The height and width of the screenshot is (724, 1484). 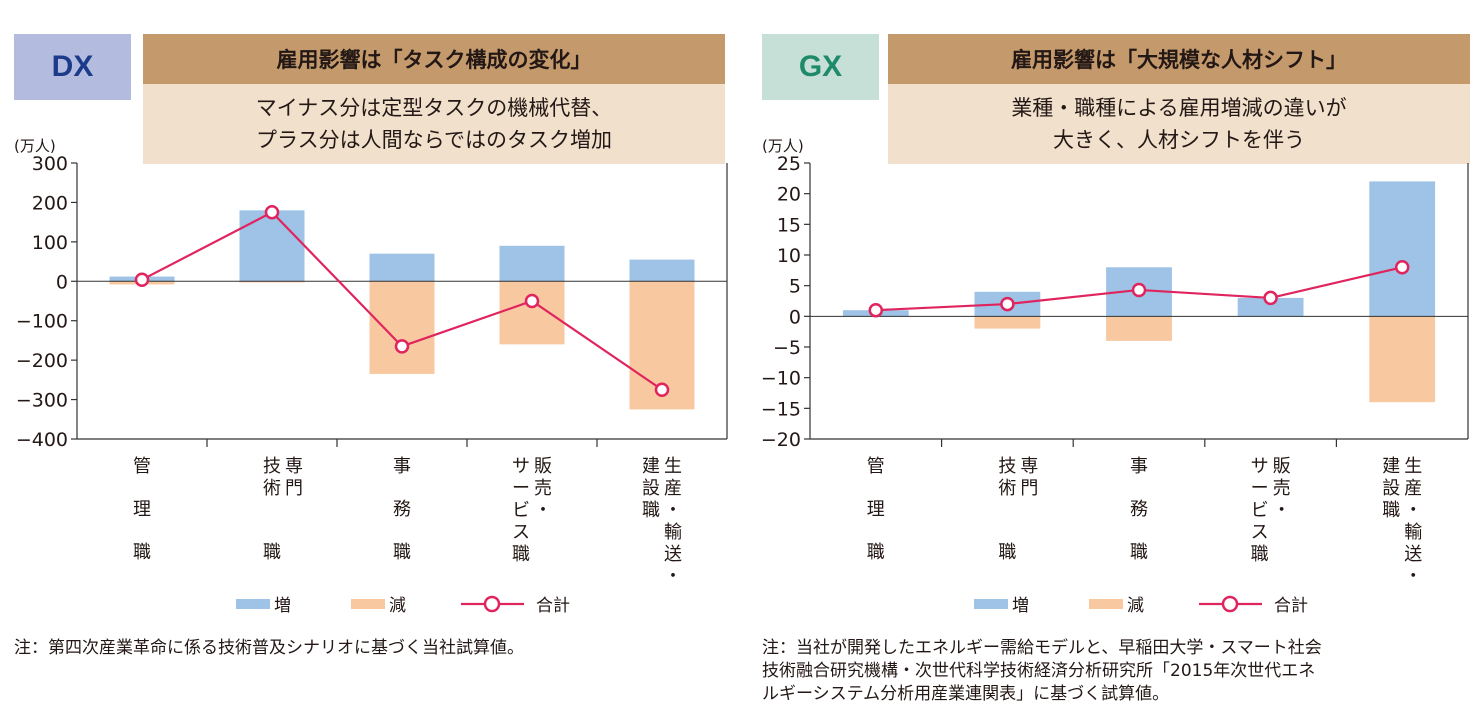 I want to click on gx-category-label: ビ, so click(x=1260, y=510).